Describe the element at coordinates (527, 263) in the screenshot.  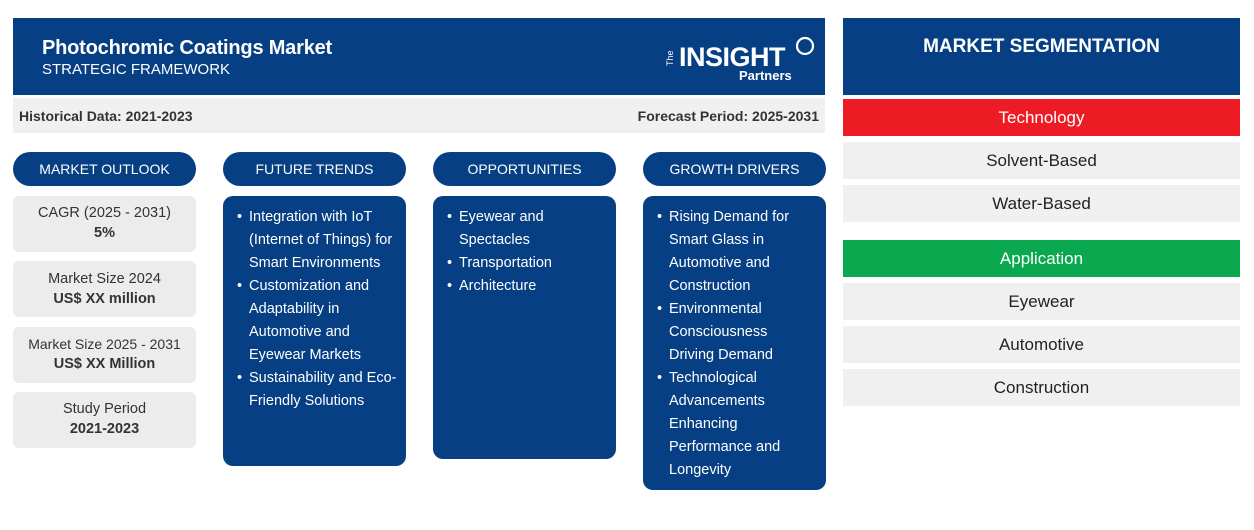
I see `opportunity-item: Transportation` at that location.